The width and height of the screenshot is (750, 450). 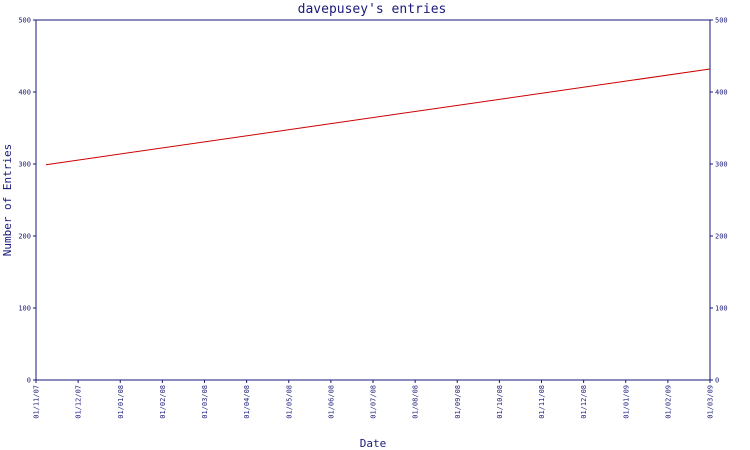 What do you see at coordinates (416, 402) in the screenshot?
I see `x-tick-label: 01/08/08` at bounding box center [416, 402].